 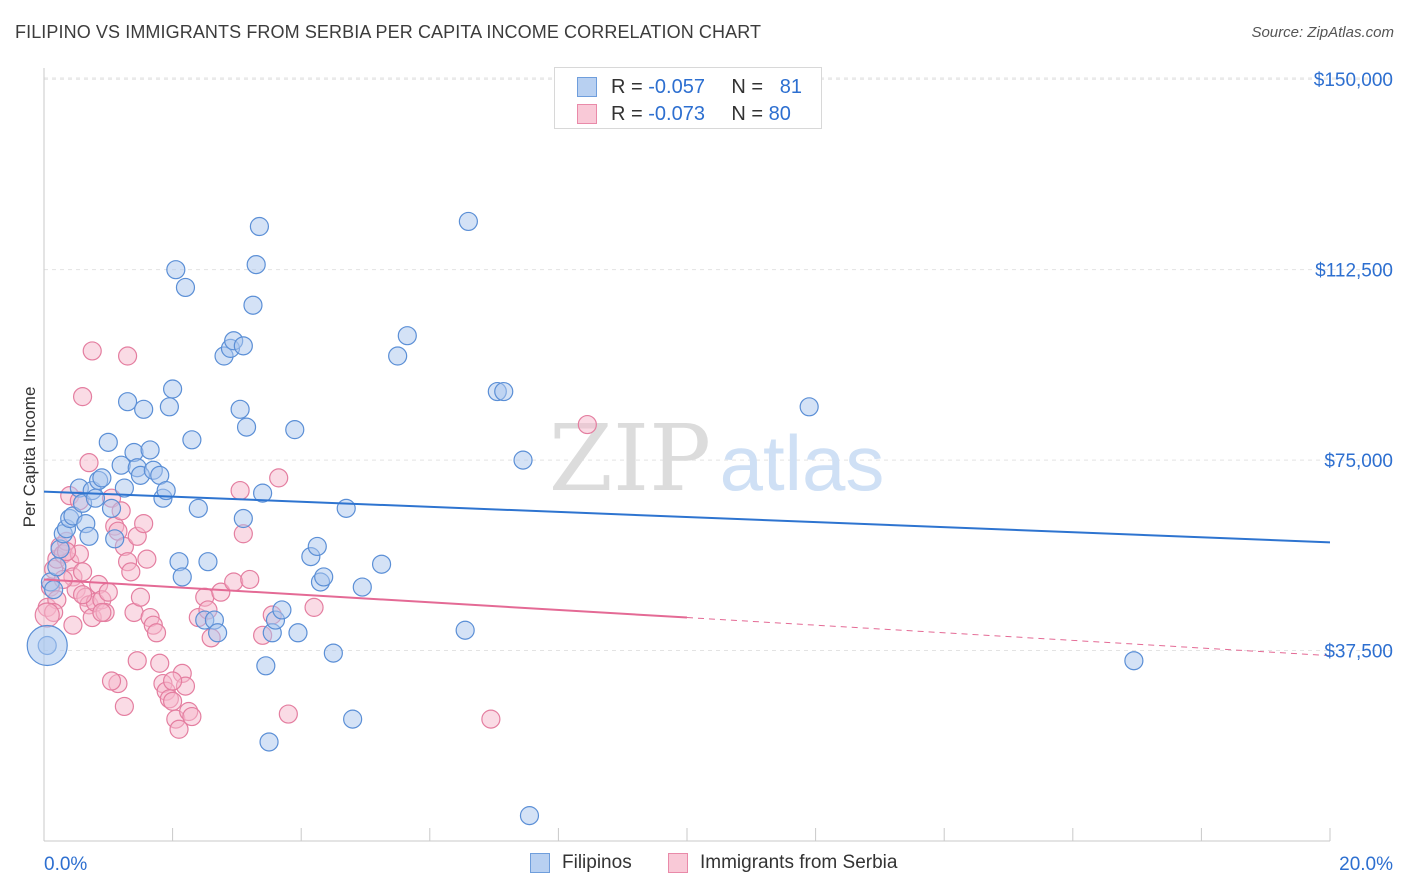 I want to click on legend-label-serbia: Immigrants from Serbia, so click(x=799, y=862).